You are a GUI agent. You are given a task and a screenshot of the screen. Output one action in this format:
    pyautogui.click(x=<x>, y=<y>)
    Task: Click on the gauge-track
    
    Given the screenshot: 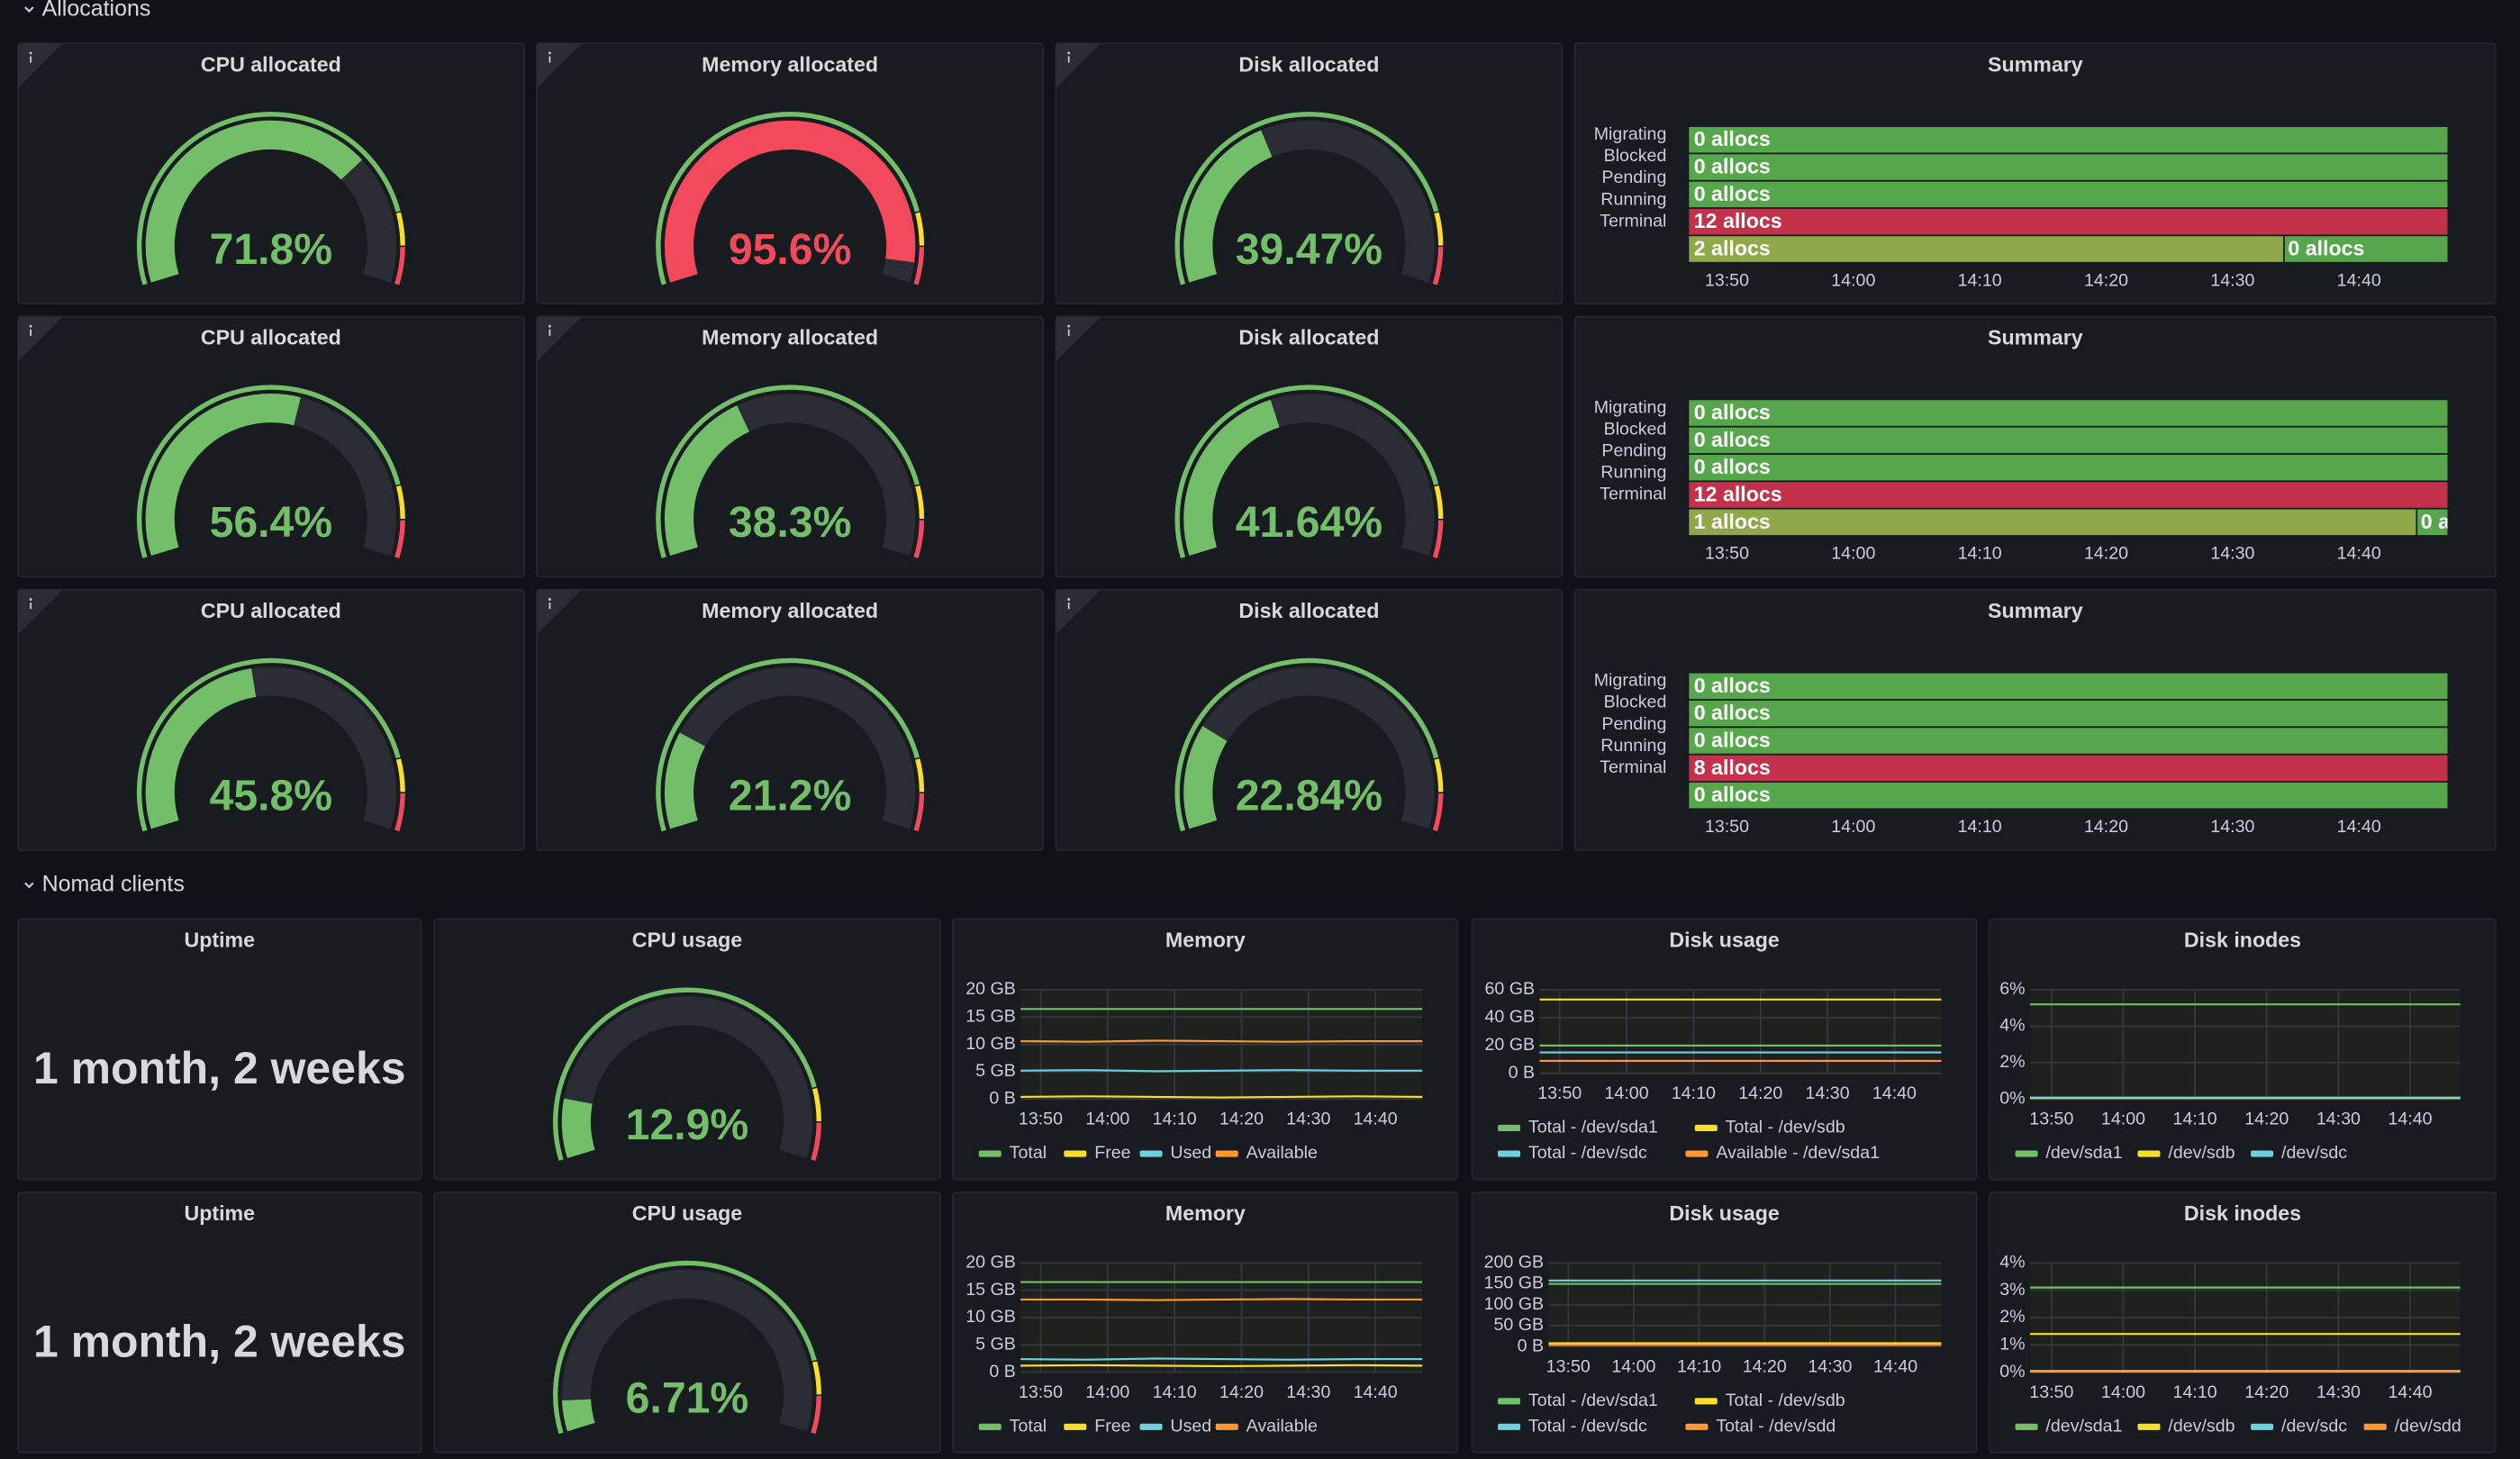 What is the action you would take?
    pyautogui.click(x=687, y=1077)
    